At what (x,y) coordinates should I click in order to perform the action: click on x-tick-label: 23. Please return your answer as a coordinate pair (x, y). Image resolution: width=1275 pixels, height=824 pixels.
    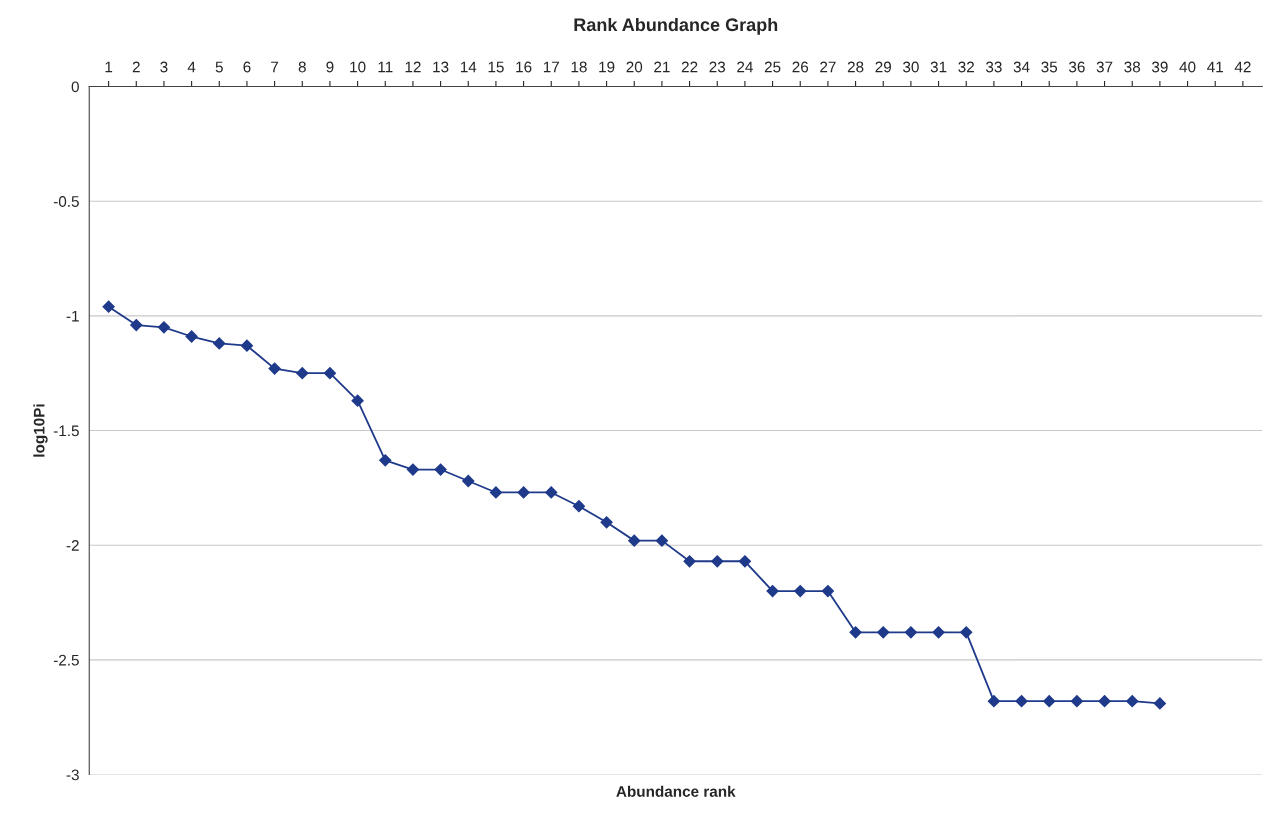
    Looking at the image, I should click on (717, 67).